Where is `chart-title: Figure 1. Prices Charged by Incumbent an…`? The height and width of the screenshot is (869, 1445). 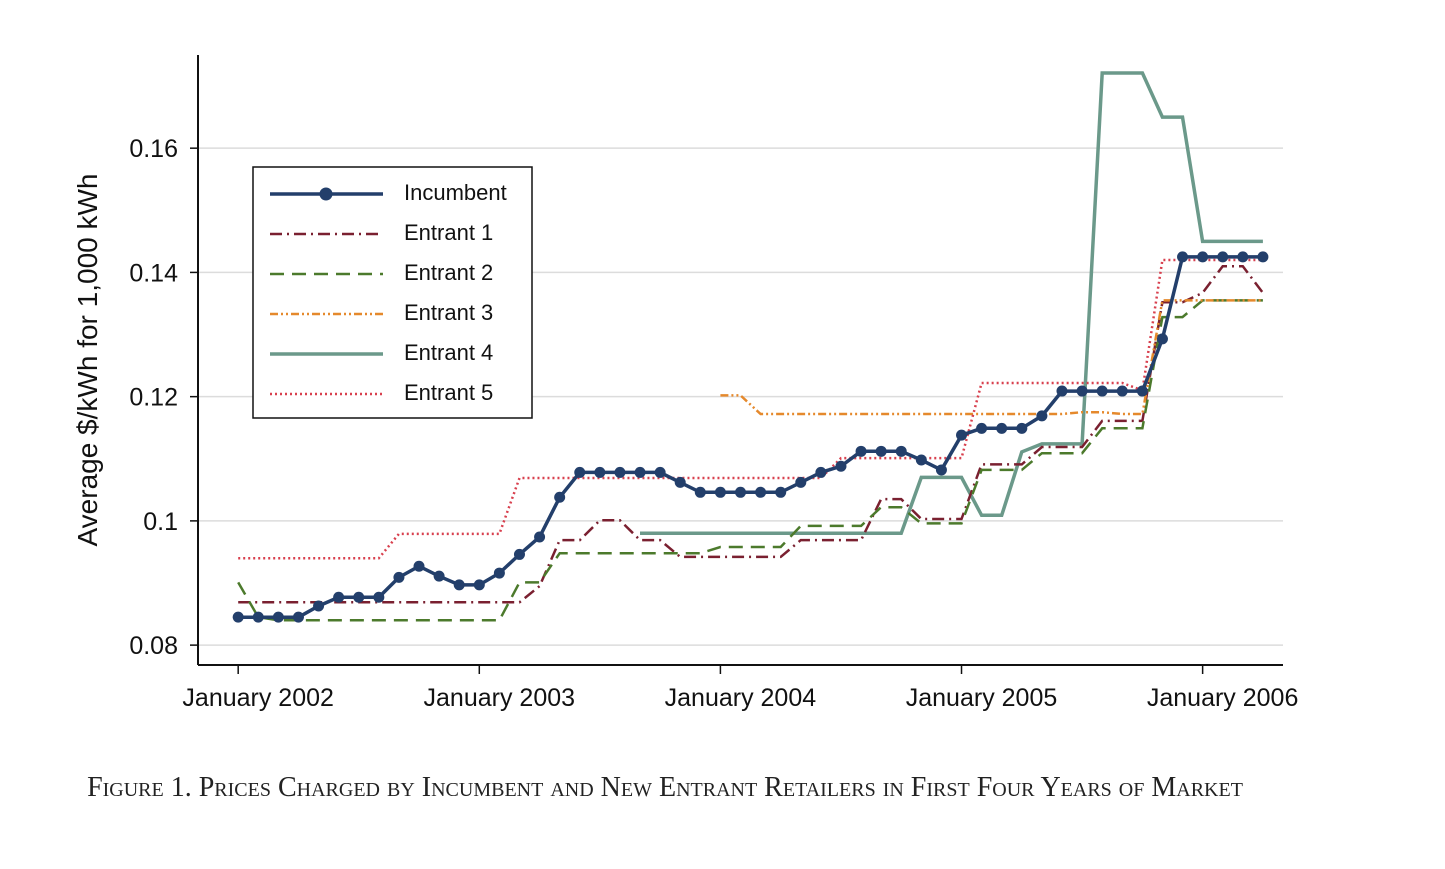
chart-title: Figure 1. Prices Charged by Incumbent an… is located at coordinates (665, 787).